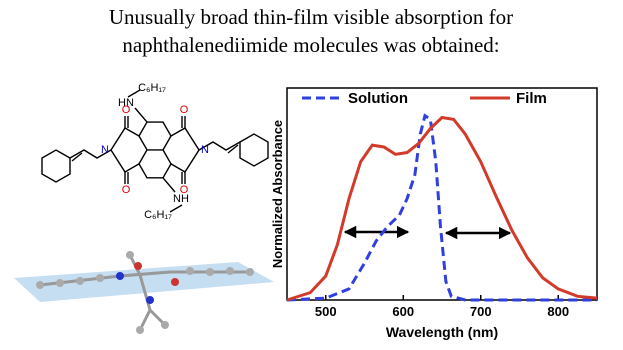 The image size is (623, 350). What do you see at coordinates (277, 194) in the screenshot?
I see `y-axis-label: Normalized Absorbance` at bounding box center [277, 194].